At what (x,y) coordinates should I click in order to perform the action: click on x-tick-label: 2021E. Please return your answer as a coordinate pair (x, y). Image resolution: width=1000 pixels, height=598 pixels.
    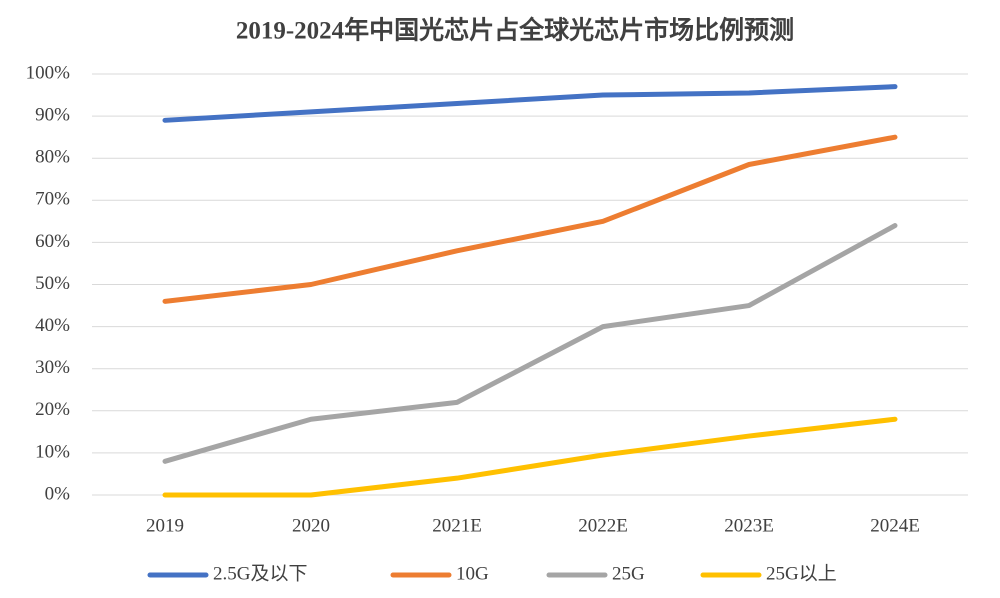
    Looking at the image, I should click on (457, 525).